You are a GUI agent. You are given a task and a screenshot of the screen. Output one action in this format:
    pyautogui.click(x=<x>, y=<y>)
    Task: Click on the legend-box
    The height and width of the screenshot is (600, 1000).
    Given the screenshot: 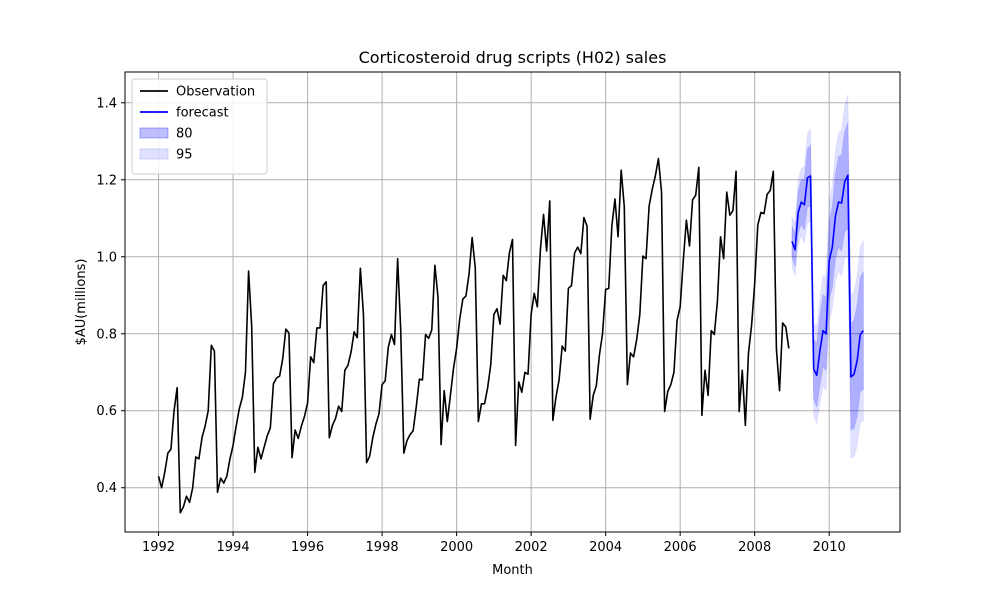 What is the action you would take?
    pyautogui.click(x=199, y=126)
    